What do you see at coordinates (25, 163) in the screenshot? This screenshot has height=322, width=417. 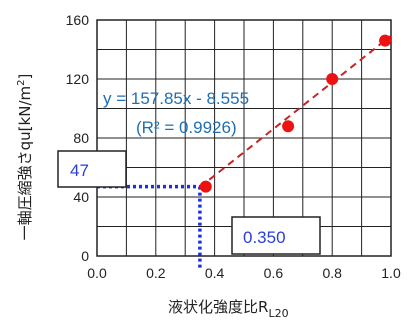 I see `y-axis-title-main: 一軸圧縮強さqu[kN/m` at bounding box center [25, 163].